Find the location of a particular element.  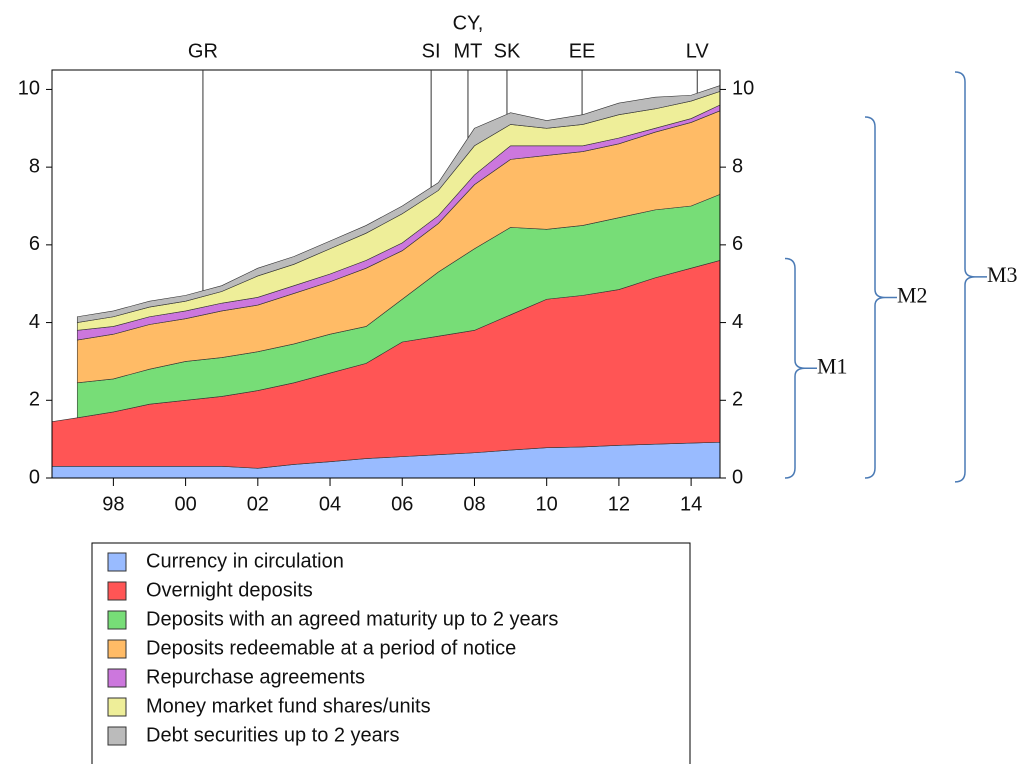

event-label: SK is located at coordinates (507, 51).